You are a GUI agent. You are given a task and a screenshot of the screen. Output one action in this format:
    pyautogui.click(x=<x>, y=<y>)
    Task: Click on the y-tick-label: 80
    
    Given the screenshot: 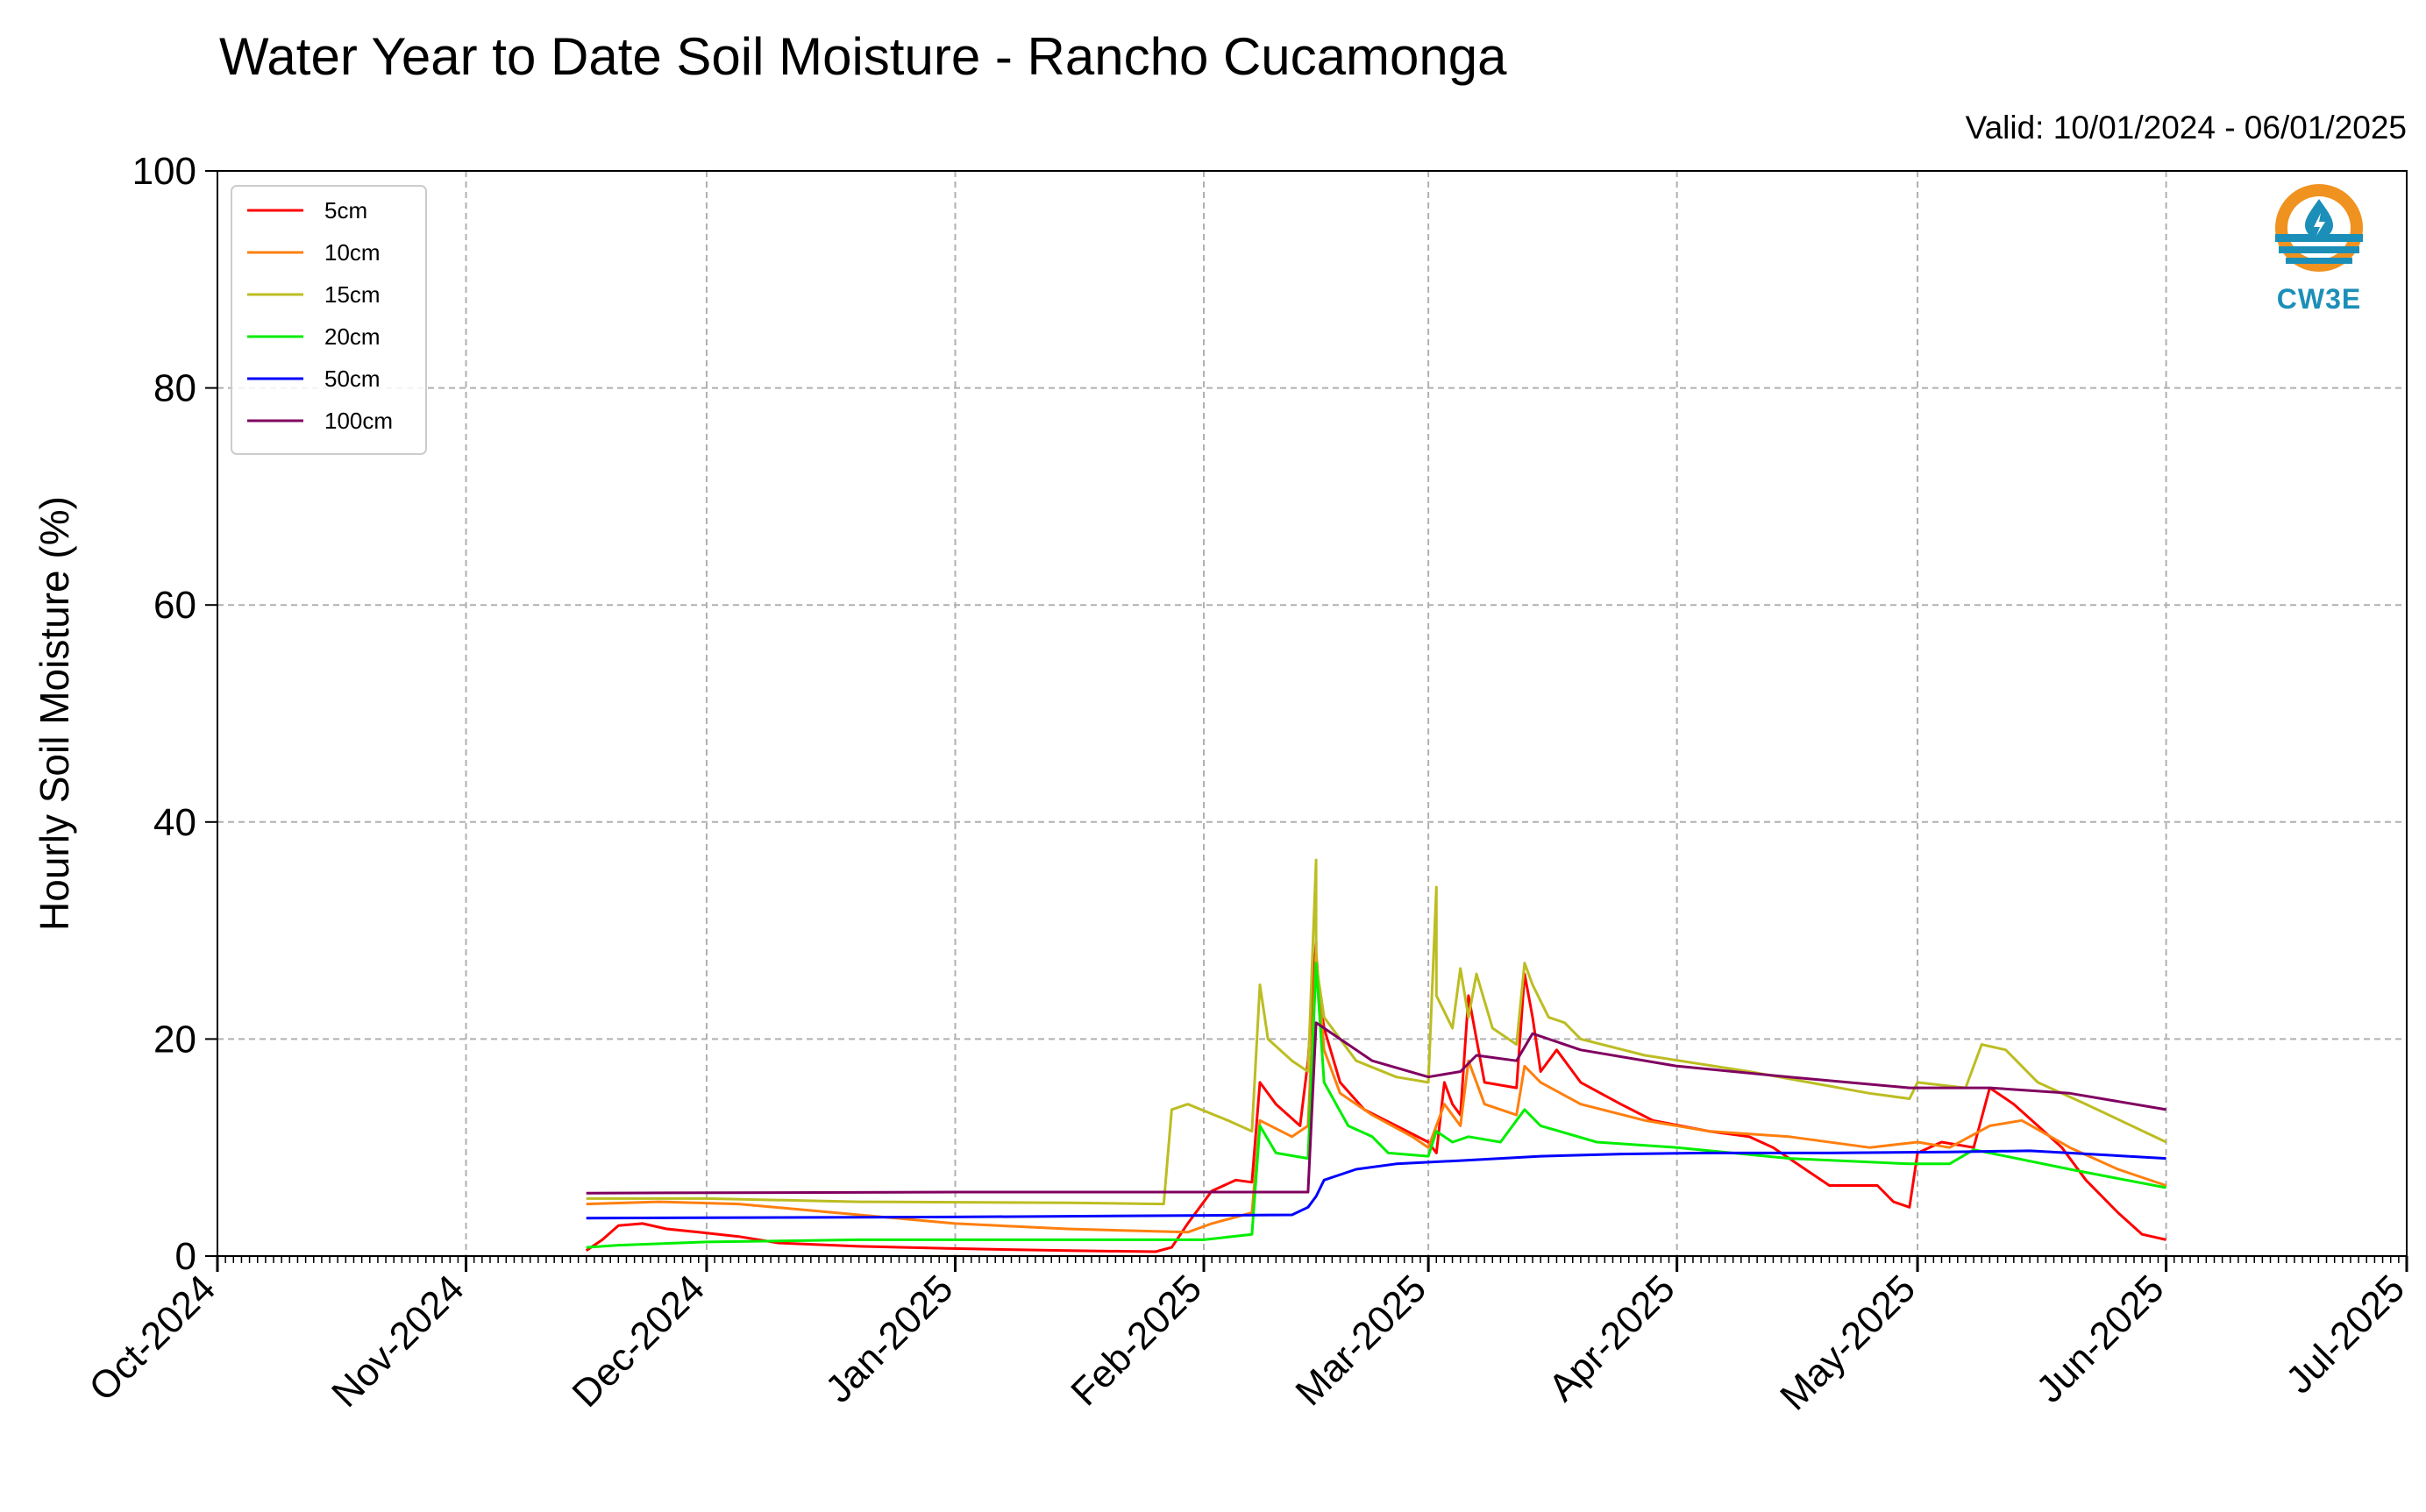 What is the action you would take?
    pyautogui.click(x=174, y=388)
    